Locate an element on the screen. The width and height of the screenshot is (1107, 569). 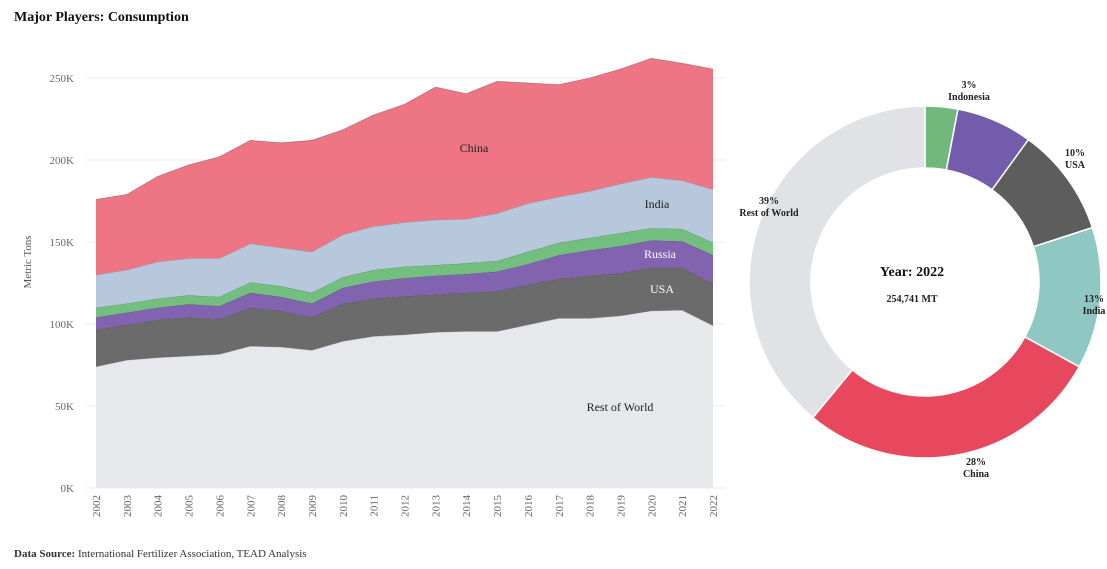
slice-label-percent: 10% is located at coordinates (1075, 153).